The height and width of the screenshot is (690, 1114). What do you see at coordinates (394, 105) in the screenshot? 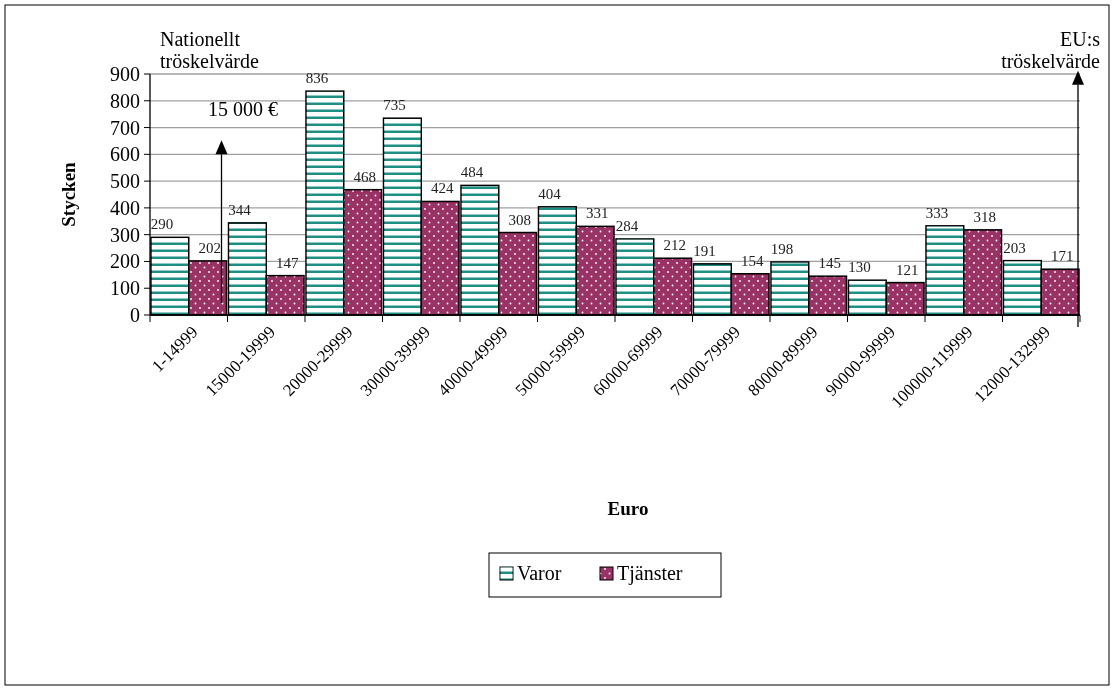
I see `data-label: 735` at bounding box center [394, 105].